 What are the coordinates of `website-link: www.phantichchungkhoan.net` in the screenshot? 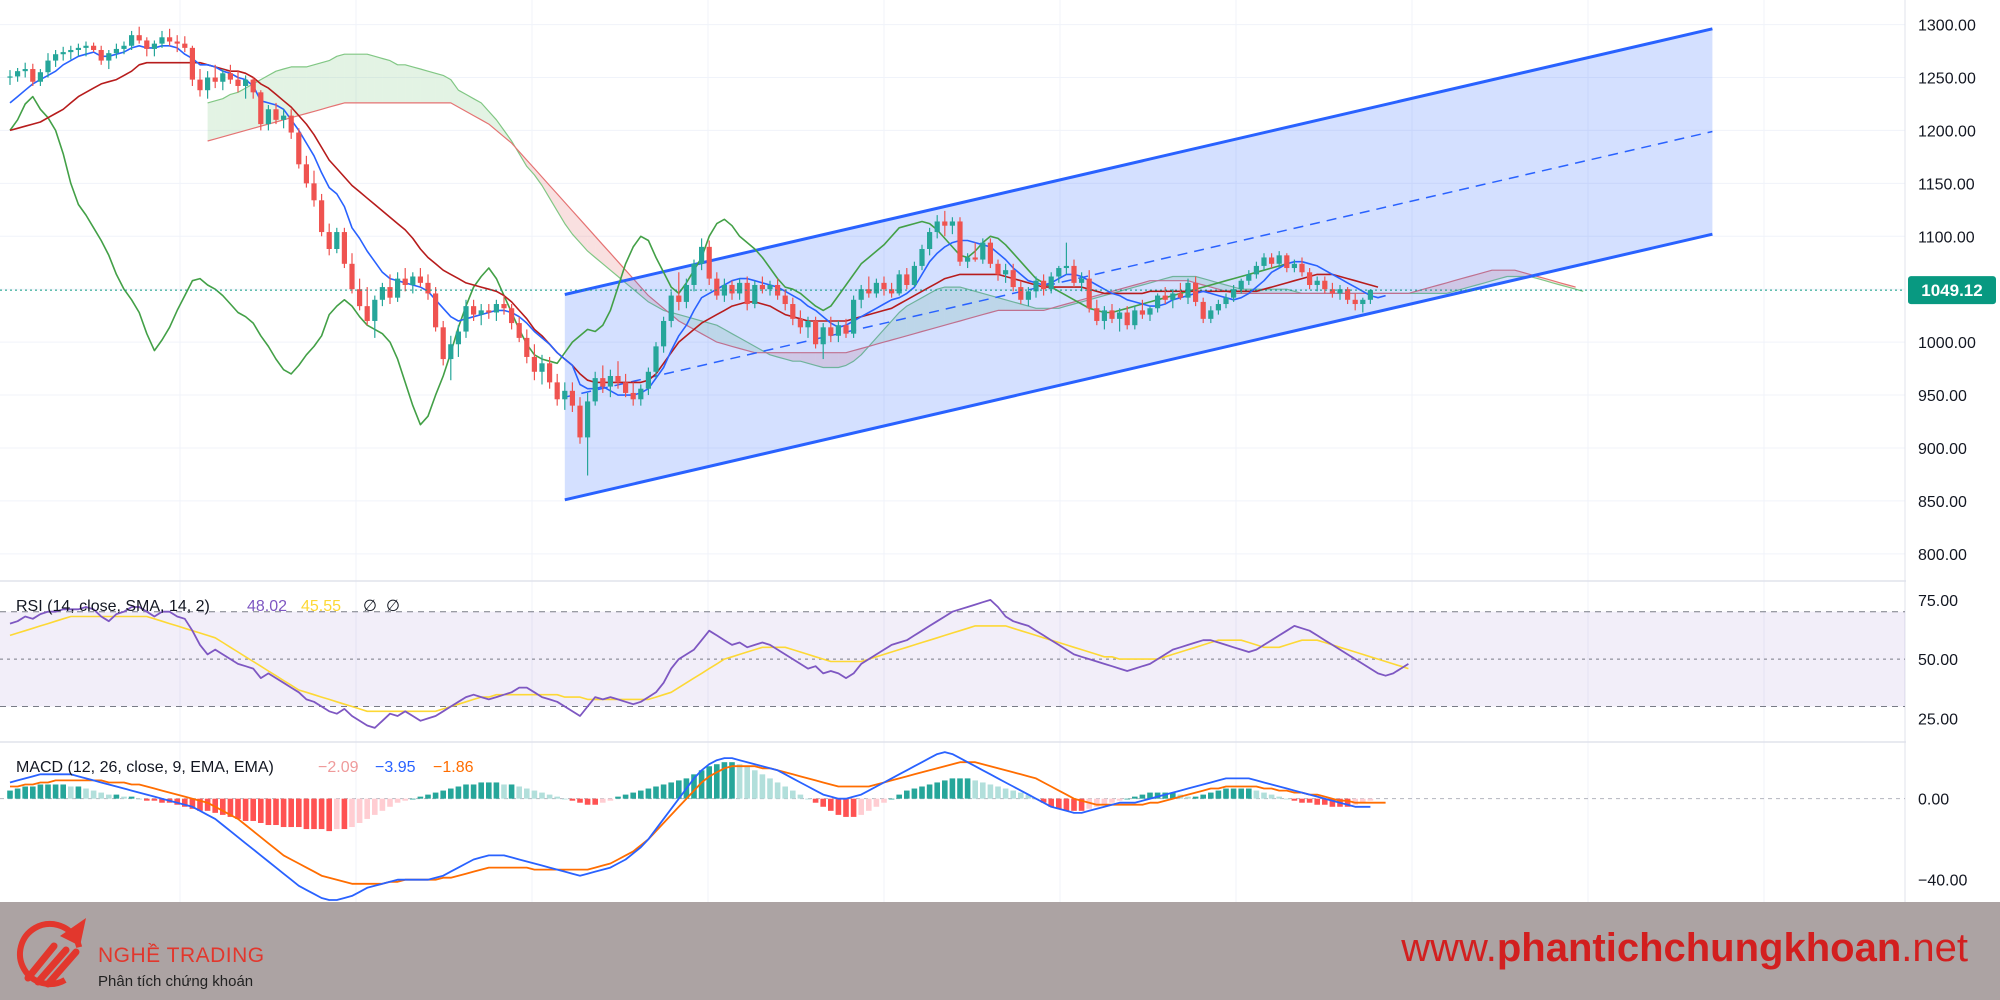 It's located at (1684, 948).